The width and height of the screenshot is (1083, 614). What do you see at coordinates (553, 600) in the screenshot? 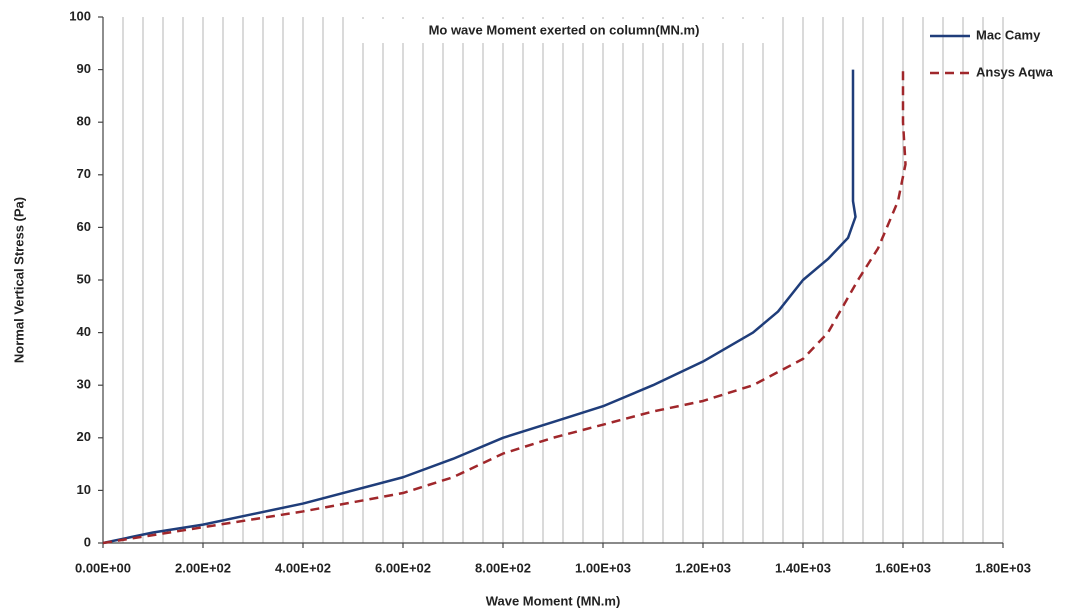
I see `x-axis-label: Wave Moment (MN.m)` at bounding box center [553, 600].